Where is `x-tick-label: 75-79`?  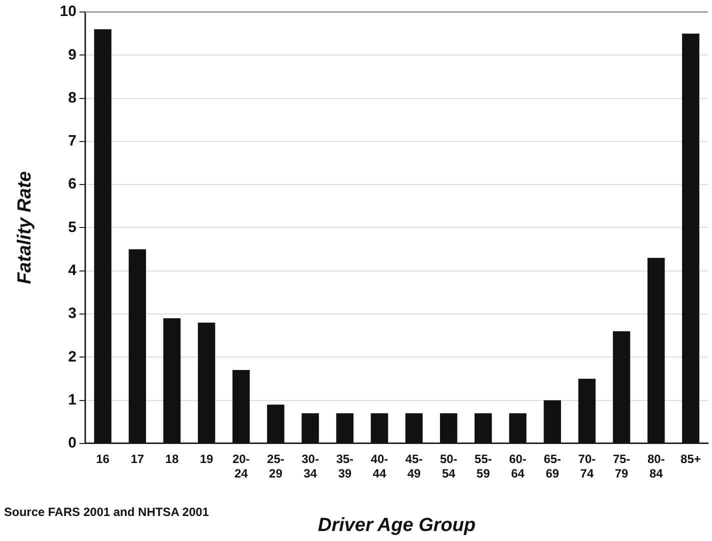
x-tick-label: 75-79 is located at coordinates (621, 466).